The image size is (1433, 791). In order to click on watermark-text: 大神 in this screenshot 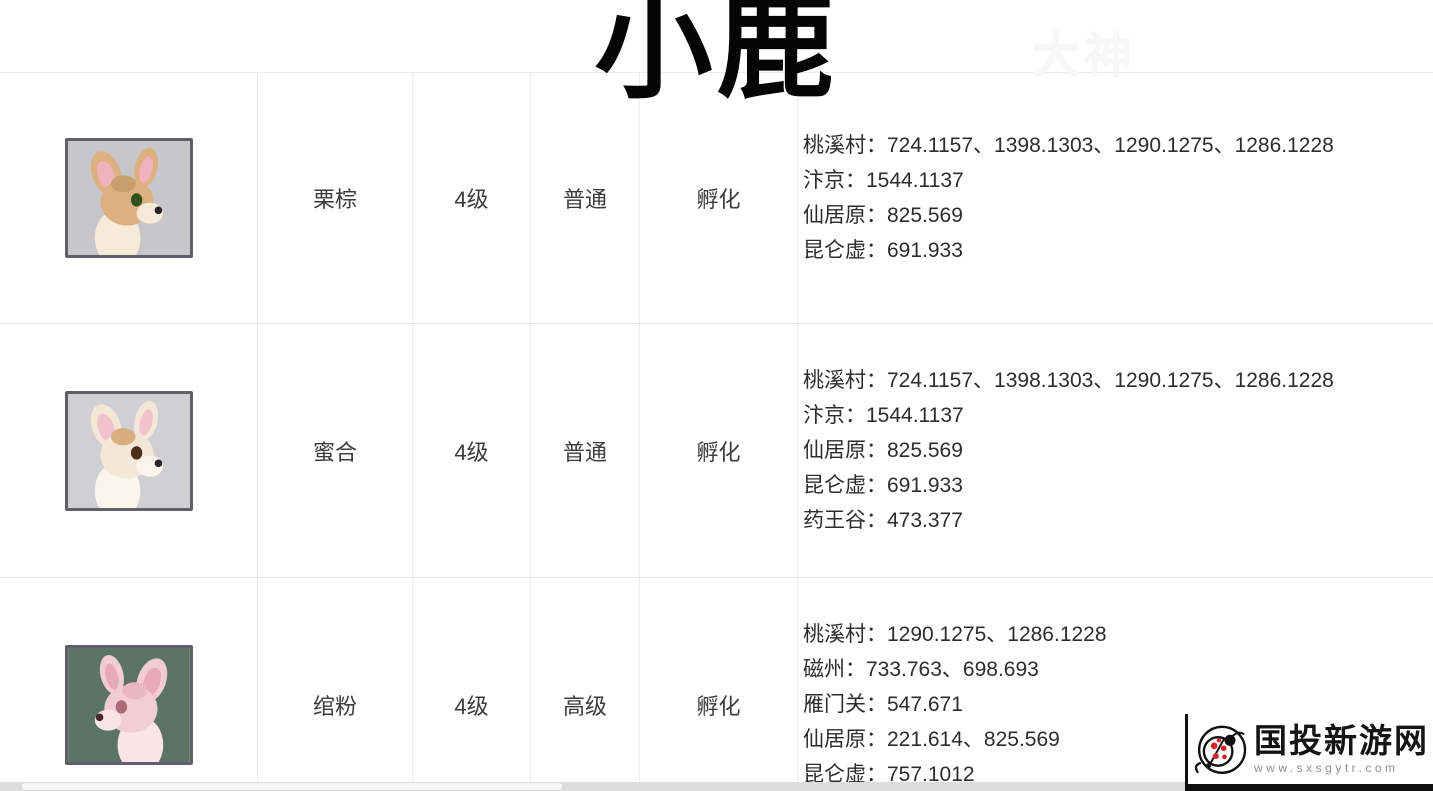, I will do `click(1084, 56)`.